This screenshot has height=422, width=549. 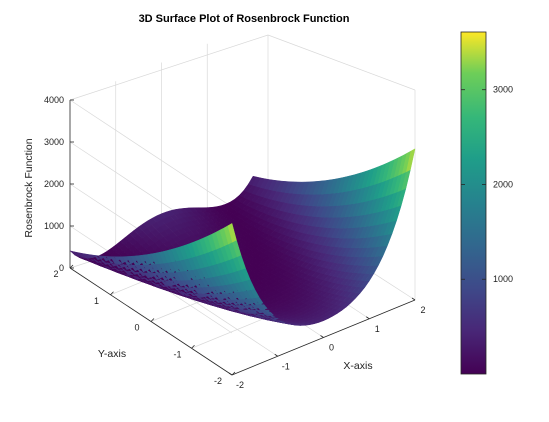 I want to click on z-tick-label: 1000, so click(x=54, y=226).